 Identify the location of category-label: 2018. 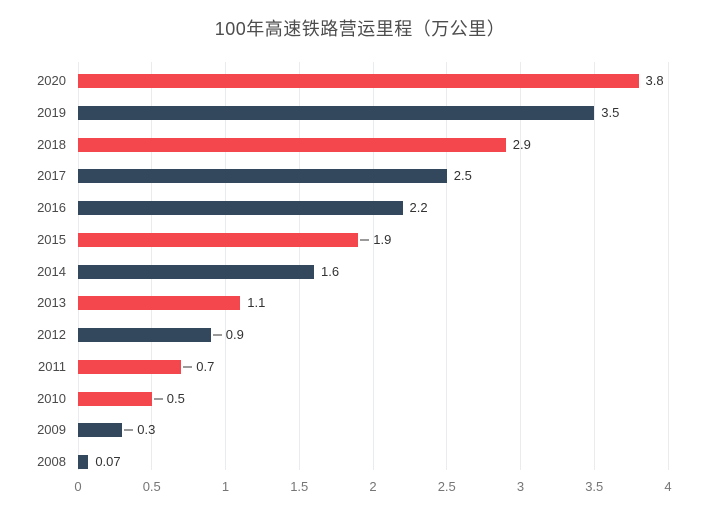
(51, 144).